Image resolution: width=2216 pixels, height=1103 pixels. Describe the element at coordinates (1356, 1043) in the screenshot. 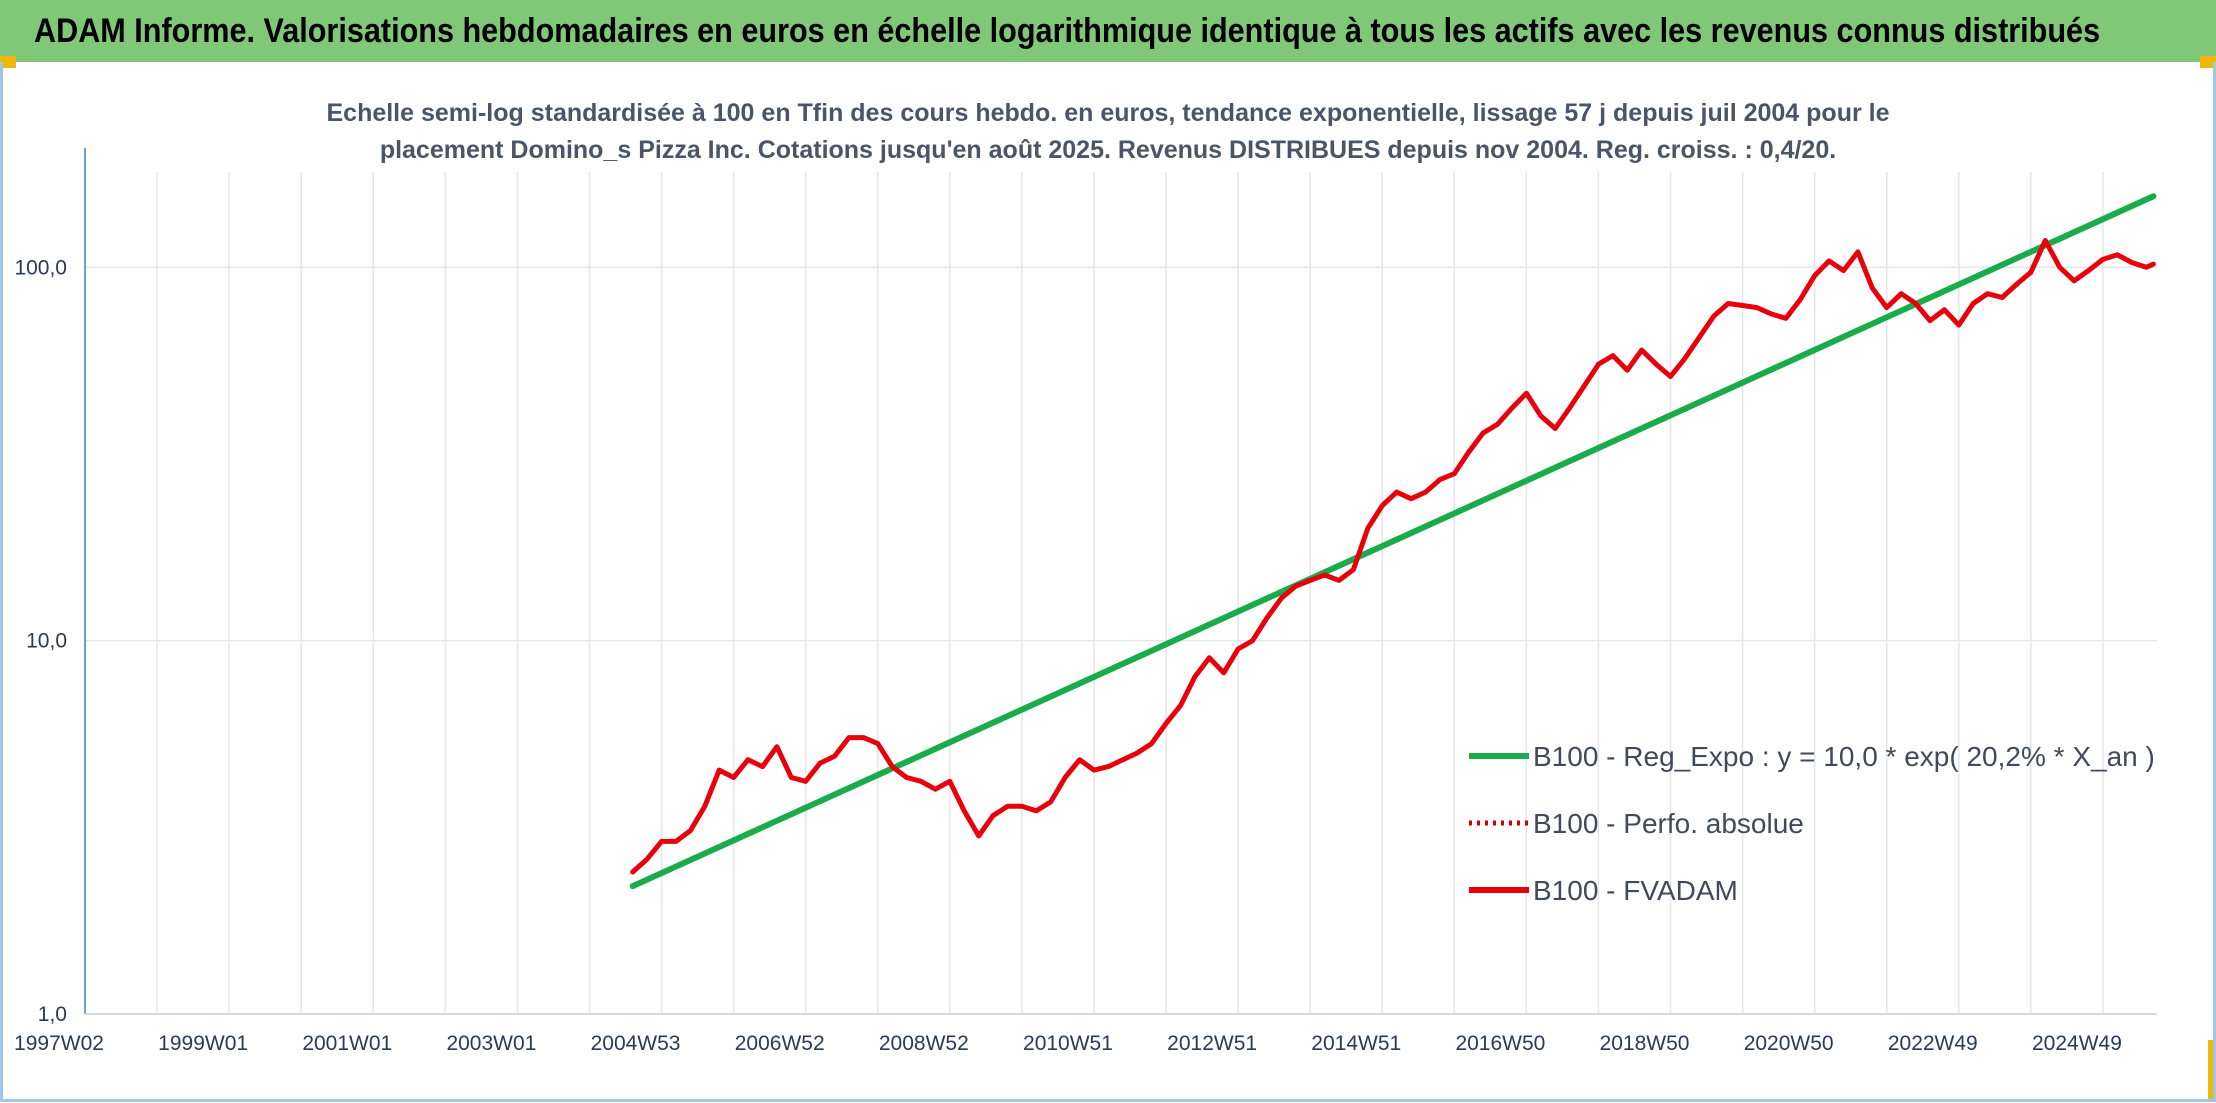

I see `x-tick-label: 2014W51` at that location.